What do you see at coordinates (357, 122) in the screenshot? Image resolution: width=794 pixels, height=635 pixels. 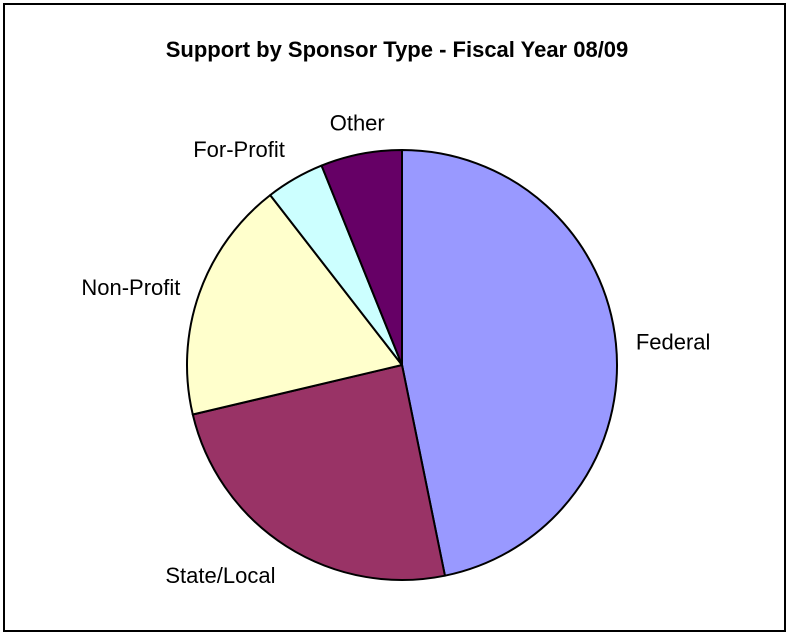 I see `slice-label-other: Other` at bounding box center [357, 122].